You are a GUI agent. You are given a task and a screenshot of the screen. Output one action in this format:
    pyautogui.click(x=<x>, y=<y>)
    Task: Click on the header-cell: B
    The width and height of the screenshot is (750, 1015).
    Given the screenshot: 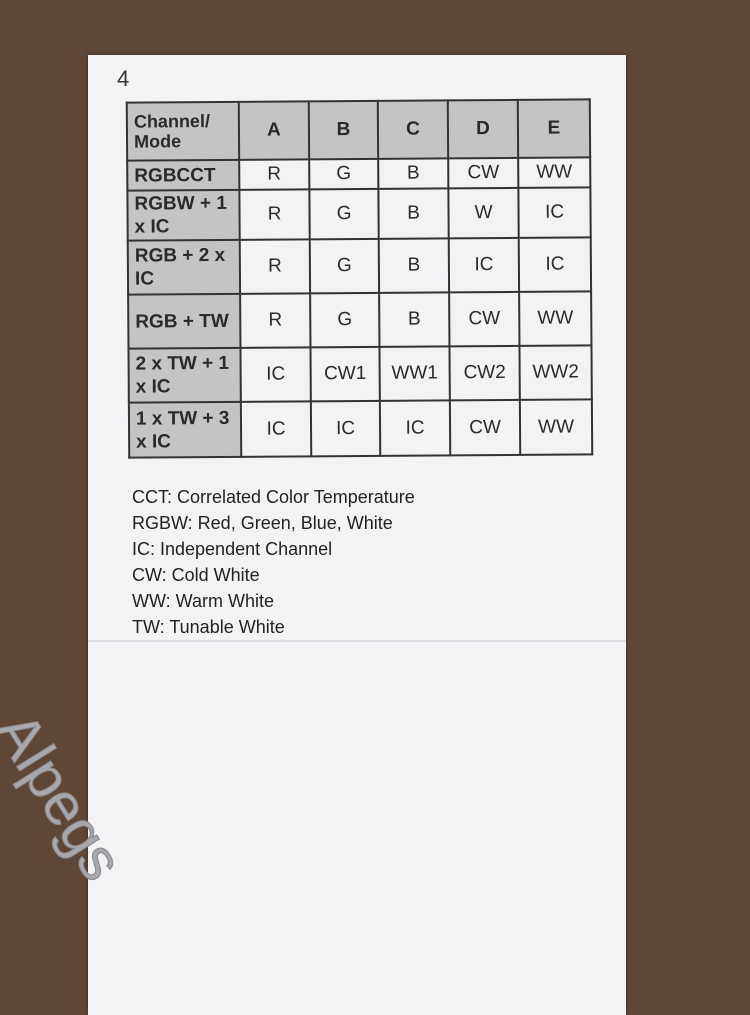 What is the action you would take?
    pyautogui.click(x=343, y=130)
    